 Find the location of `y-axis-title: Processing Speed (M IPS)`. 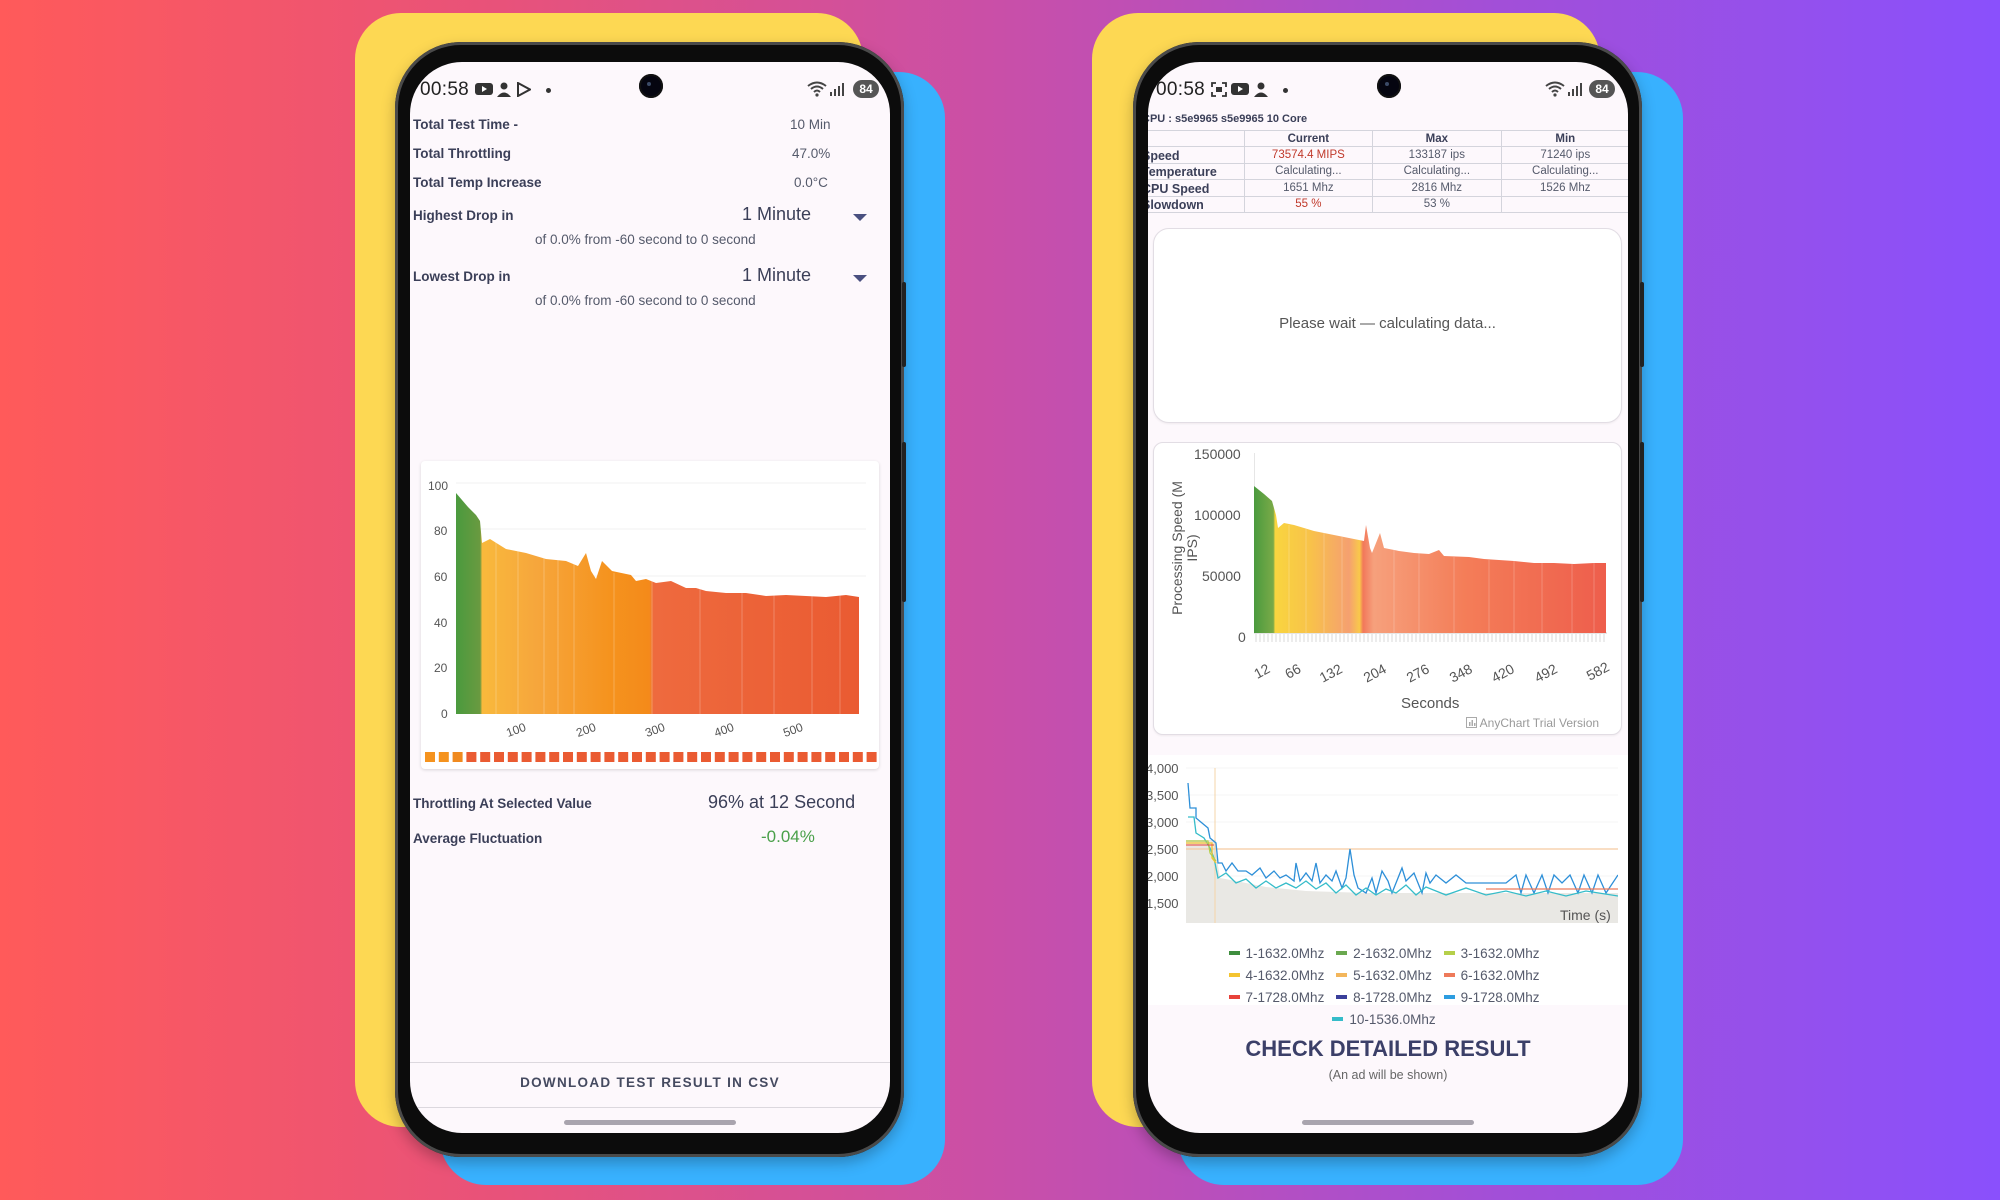

y-axis-title: Processing Speed (M IPS) is located at coordinates (1184, 548).